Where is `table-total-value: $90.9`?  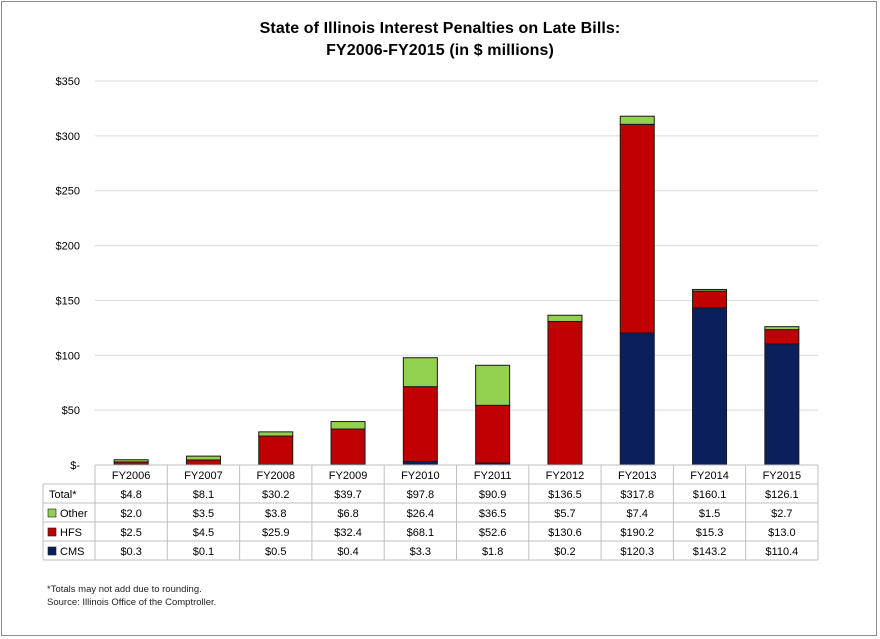 table-total-value: $90.9 is located at coordinates (493, 495).